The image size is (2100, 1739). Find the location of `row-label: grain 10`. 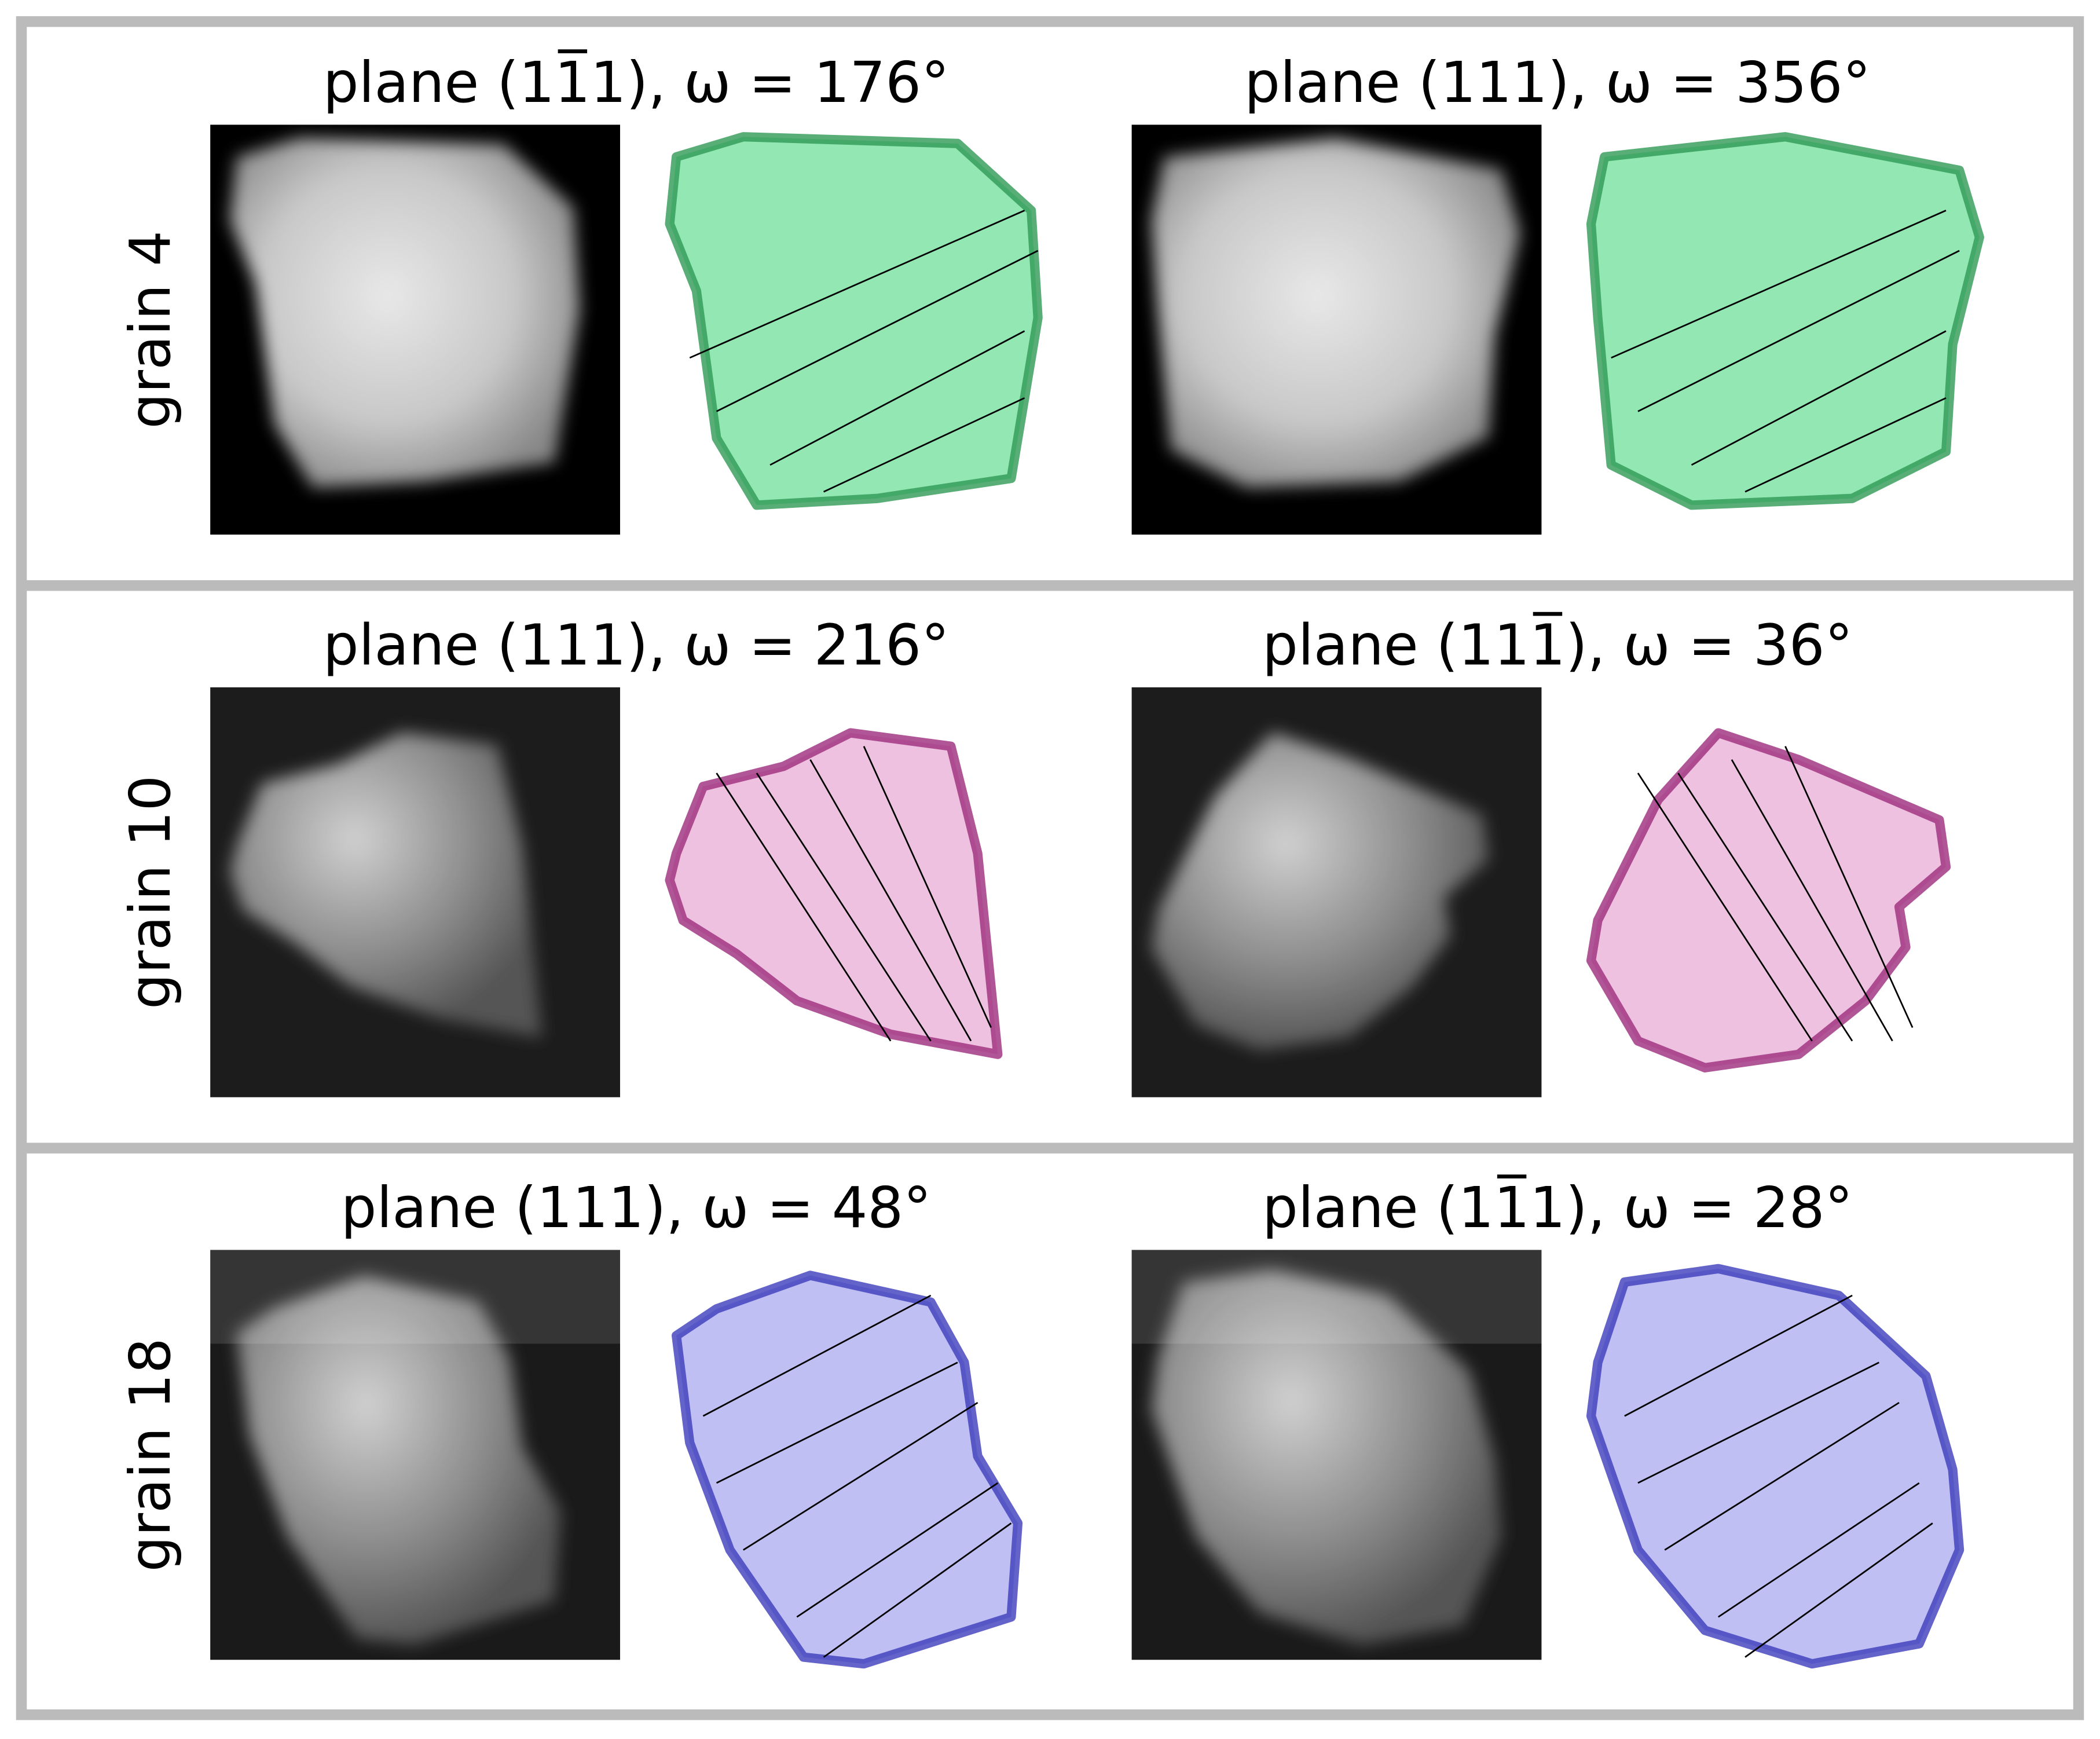

row-label: grain 10 is located at coordinates (150, 892).